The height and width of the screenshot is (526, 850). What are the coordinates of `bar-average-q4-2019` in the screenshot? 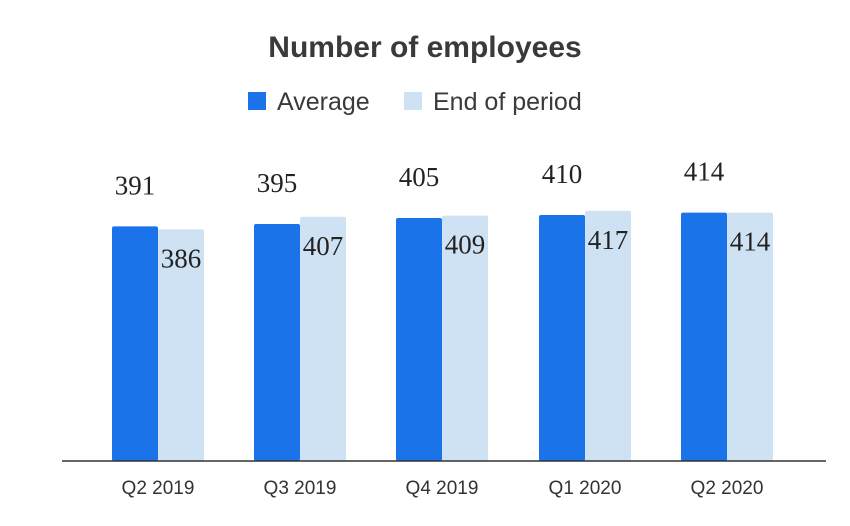 It's located at (419, 339).